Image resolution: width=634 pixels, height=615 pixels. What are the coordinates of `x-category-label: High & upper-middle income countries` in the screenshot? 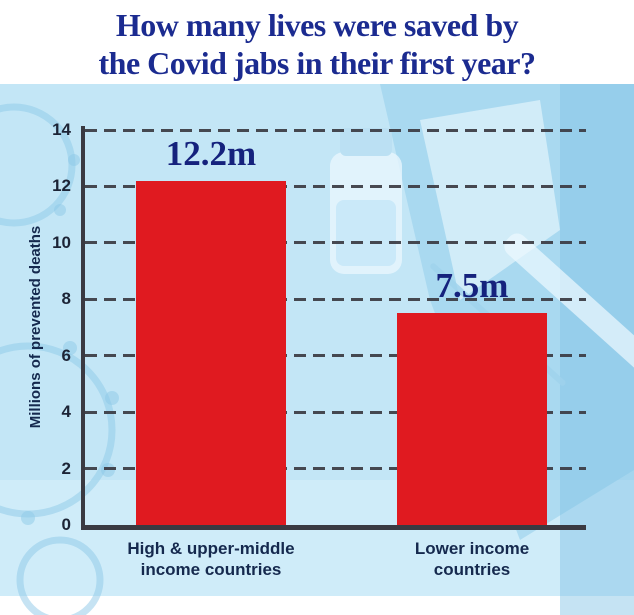 It's located at (211, 559).